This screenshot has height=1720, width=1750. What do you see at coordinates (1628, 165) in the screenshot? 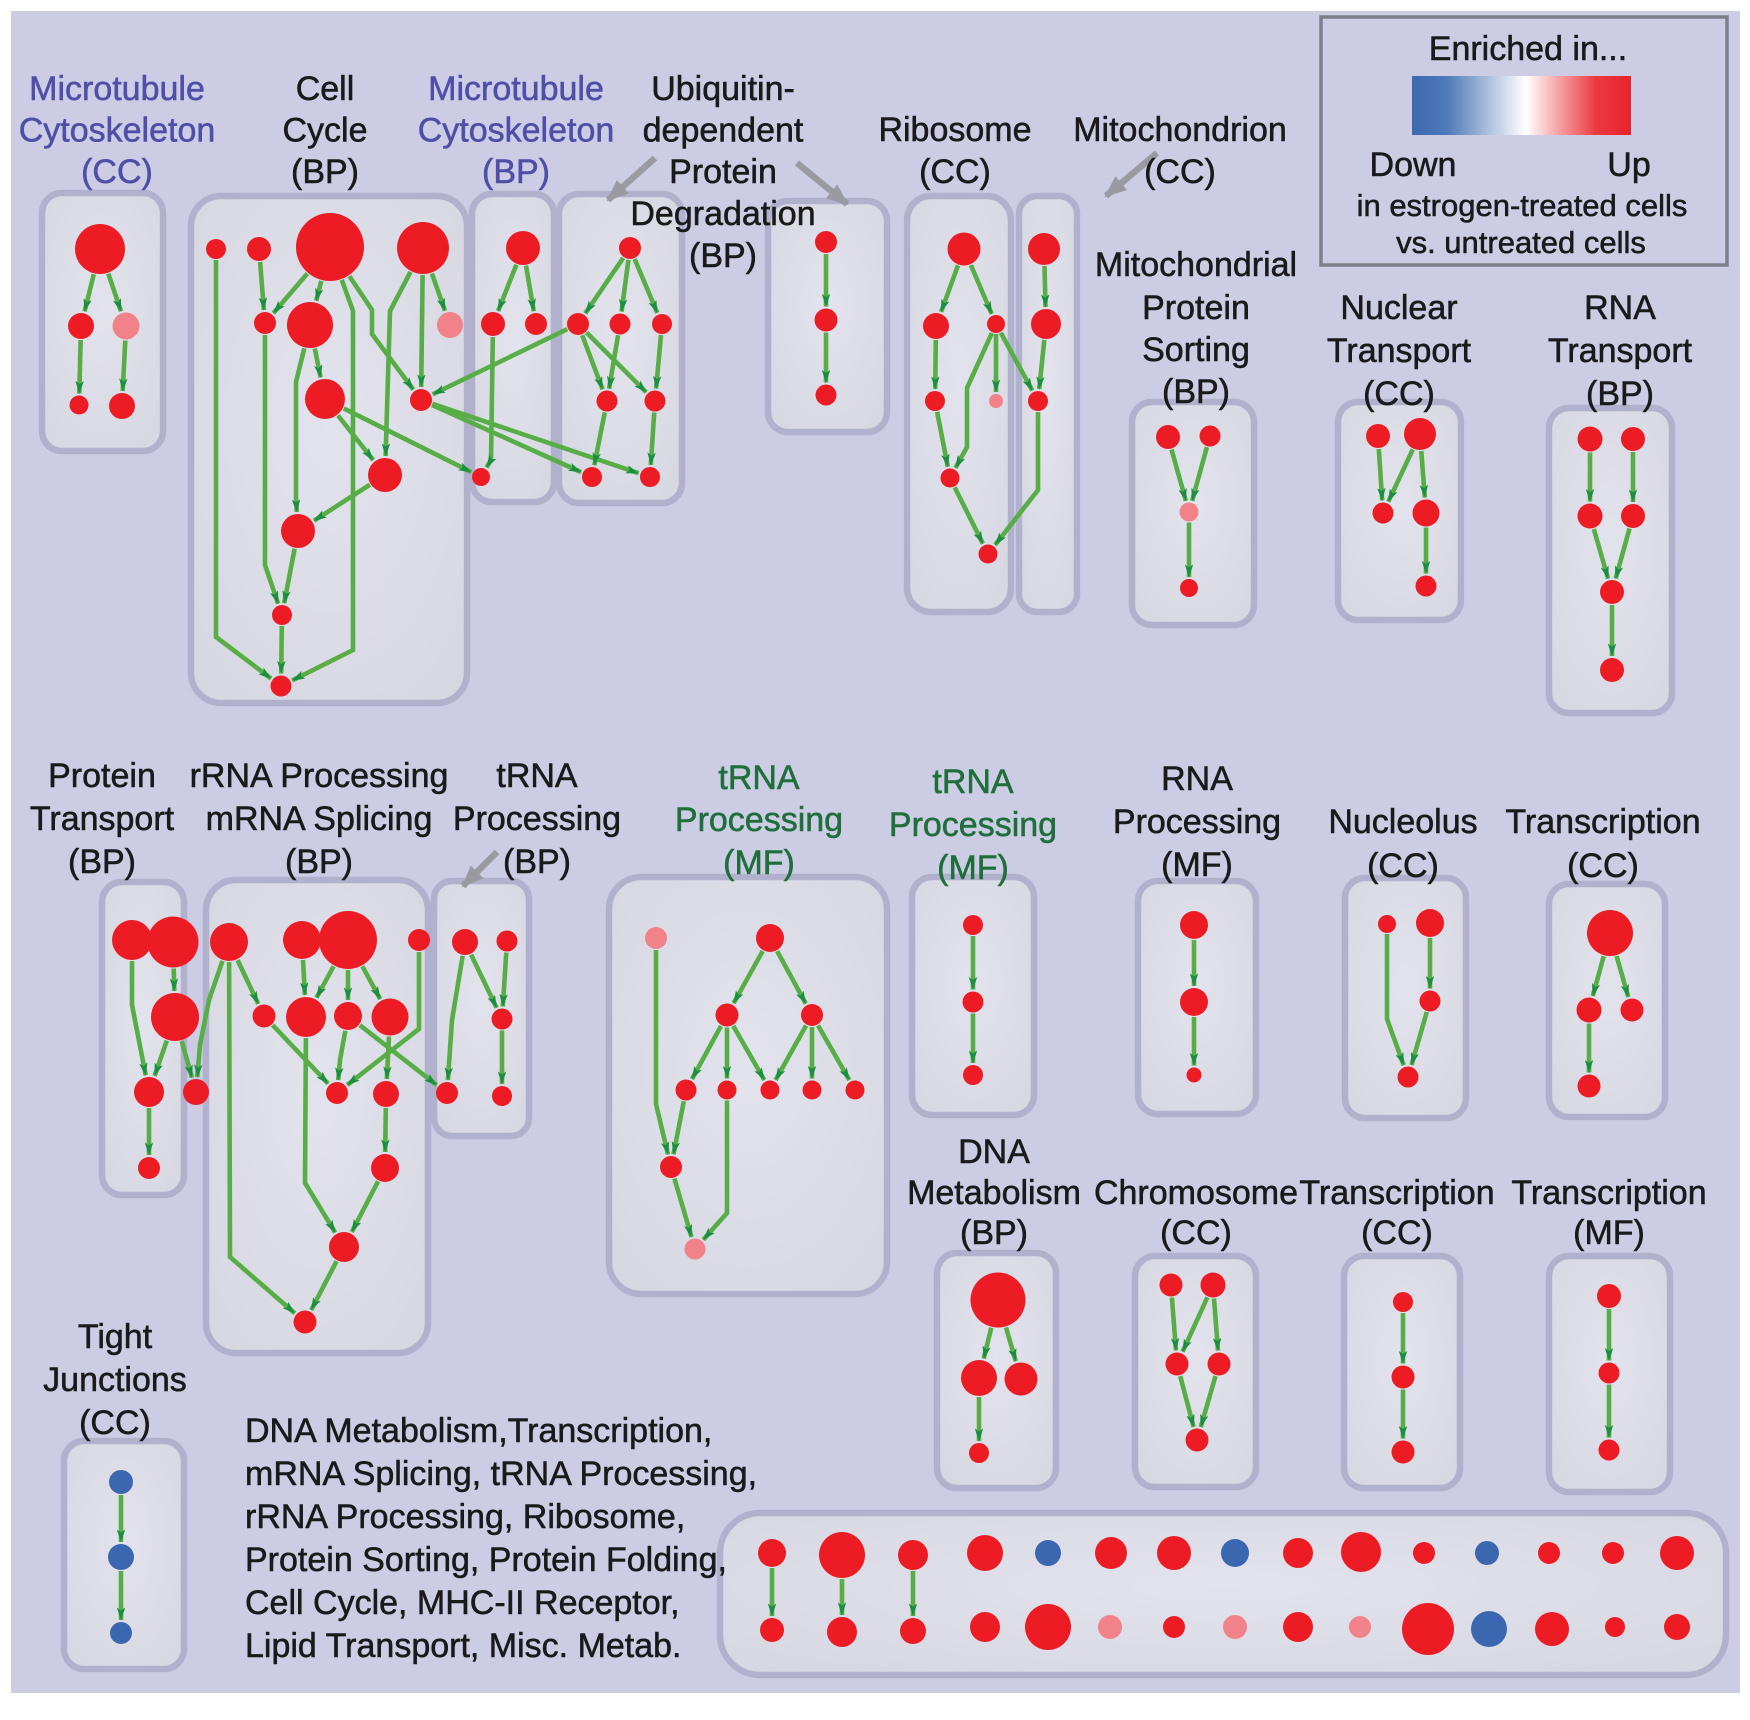
I see `svg-text: Up` at bounding box center [1628, 165].